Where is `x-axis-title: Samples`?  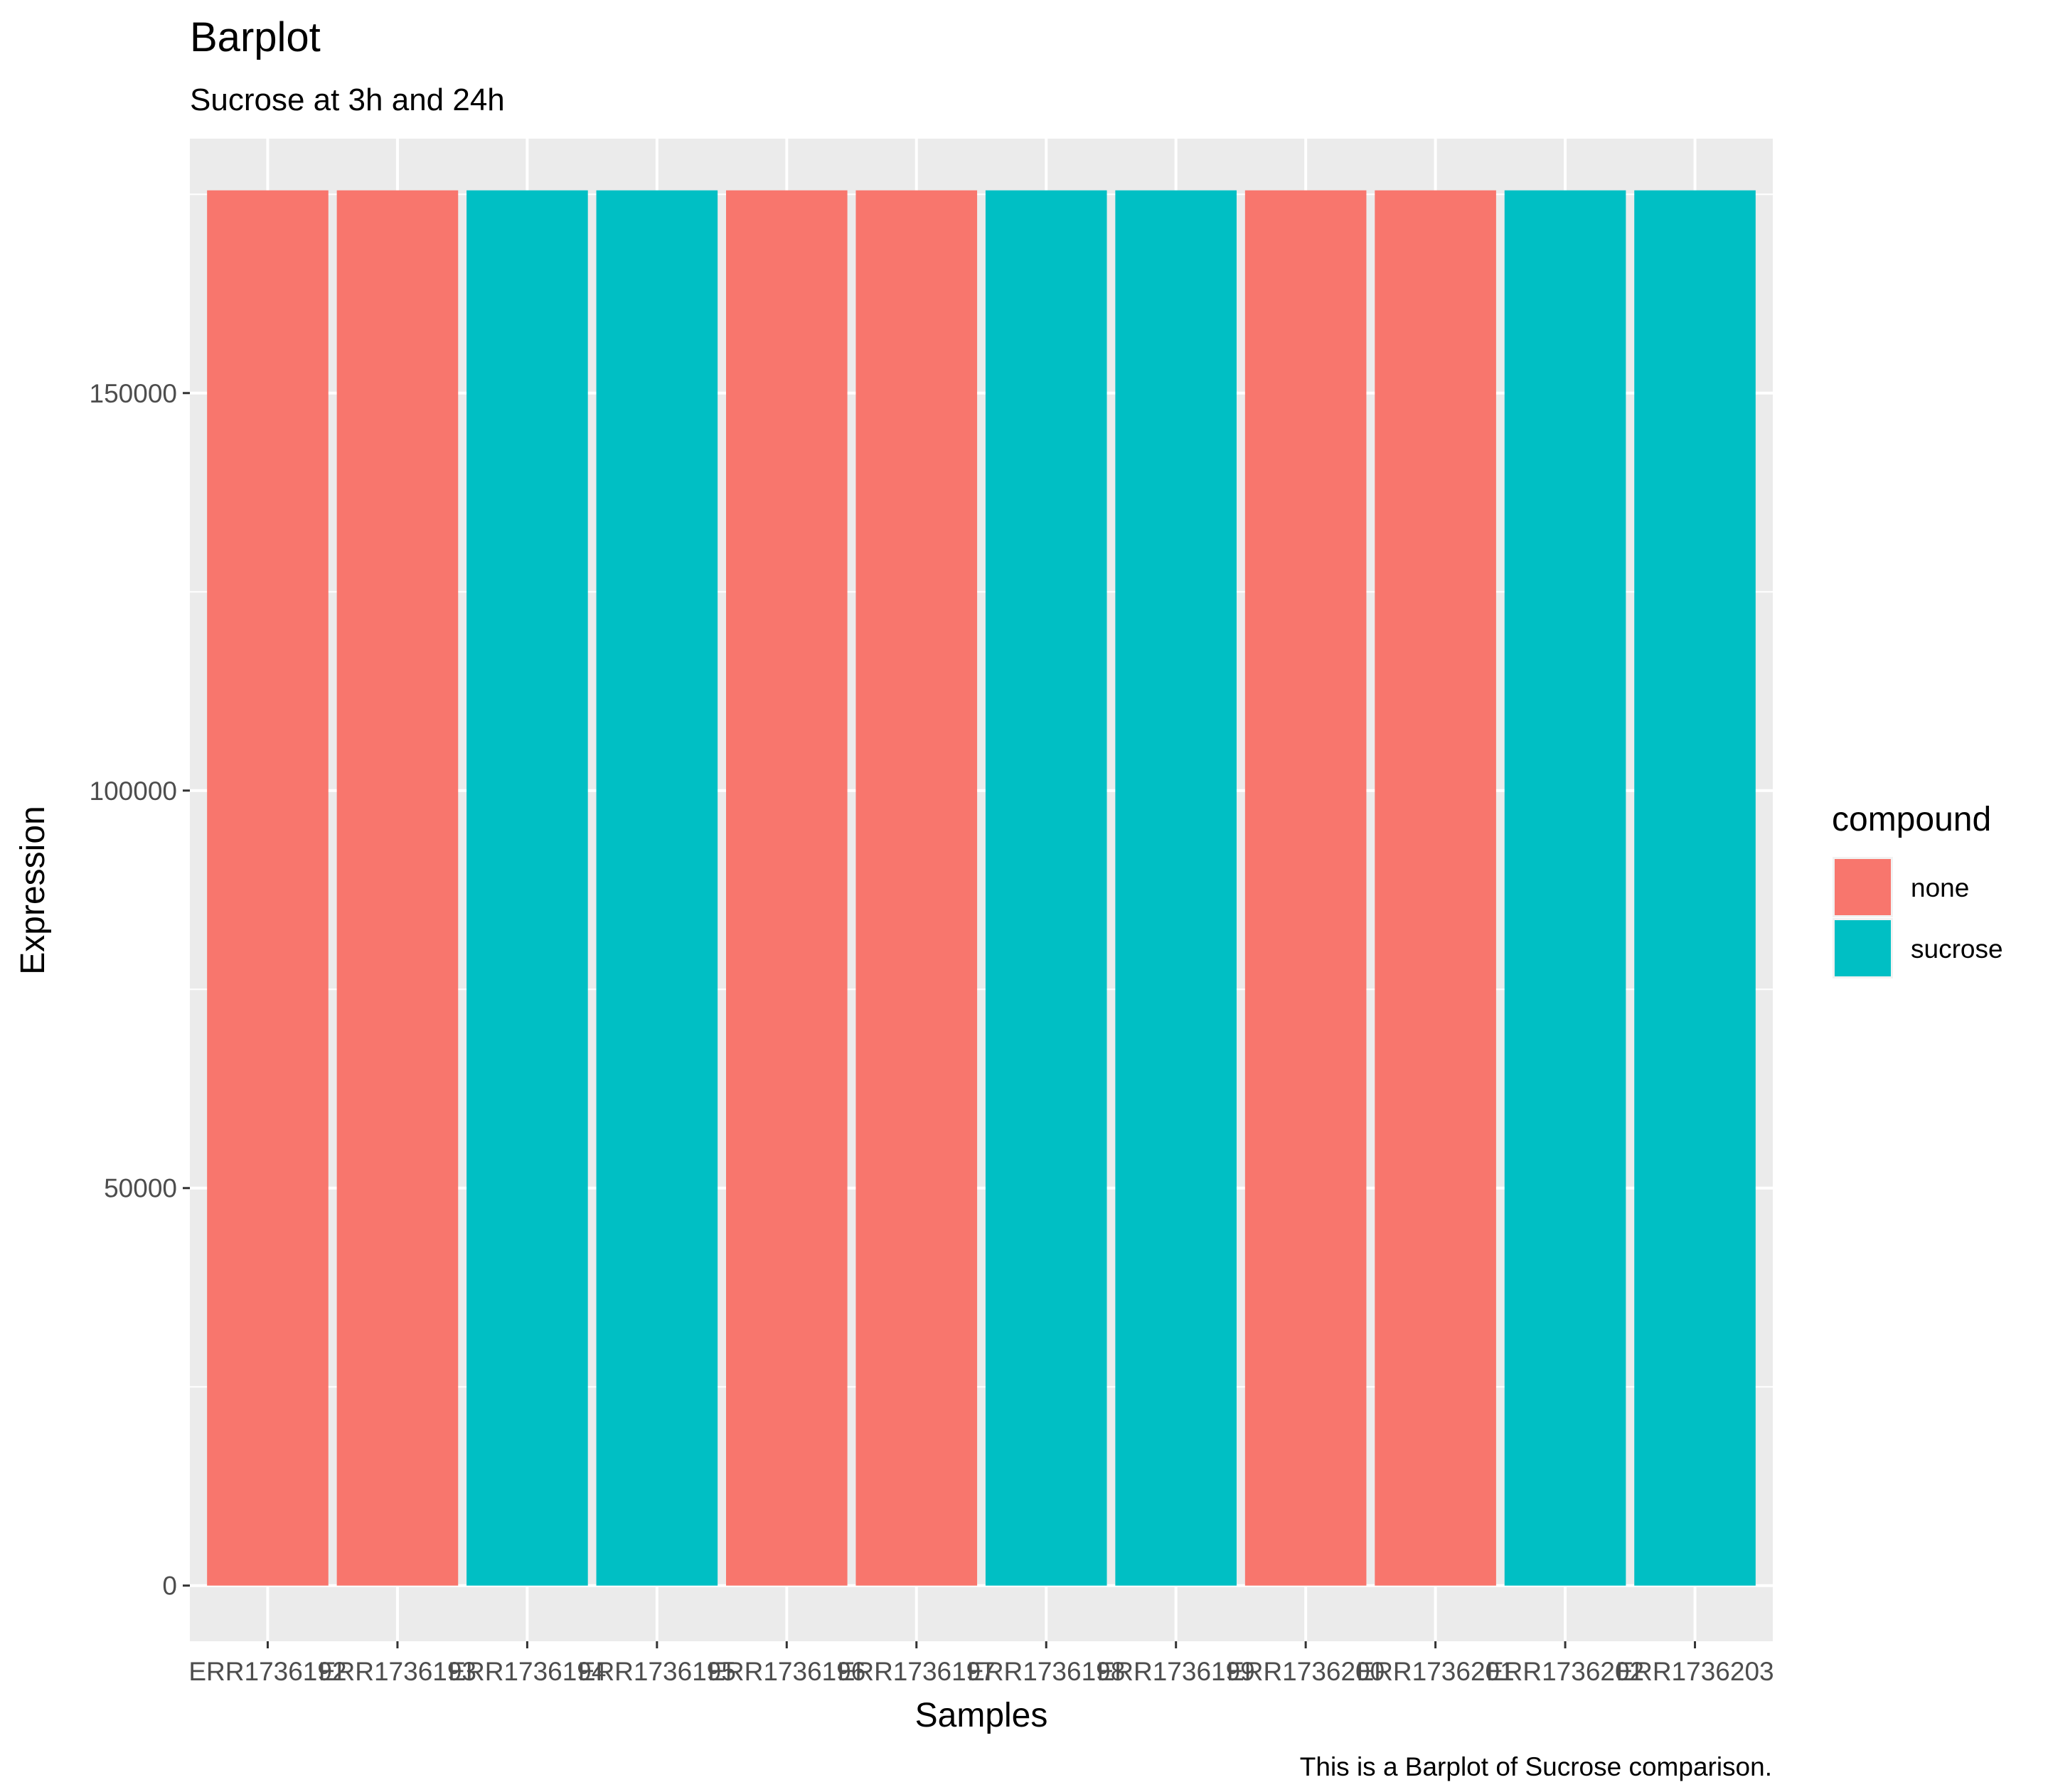 x-axis-title: Samples is located at coordinates (981, 1715).